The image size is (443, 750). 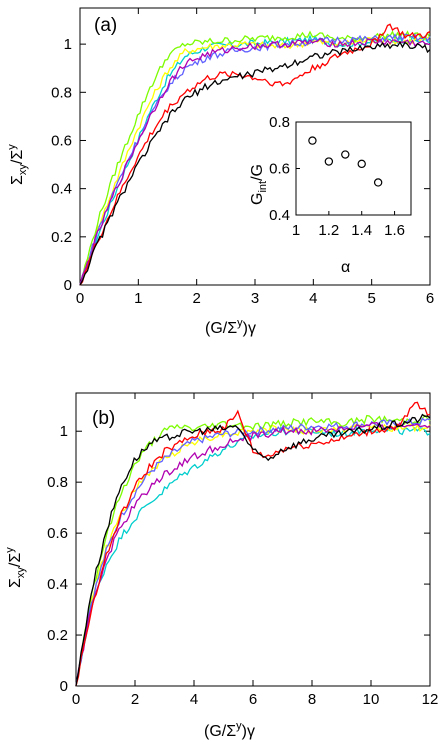 What do you see at coordinates (345, 267) in the screenshot?
I see `inset-xlabel: α` at bounding box center [345, 267].